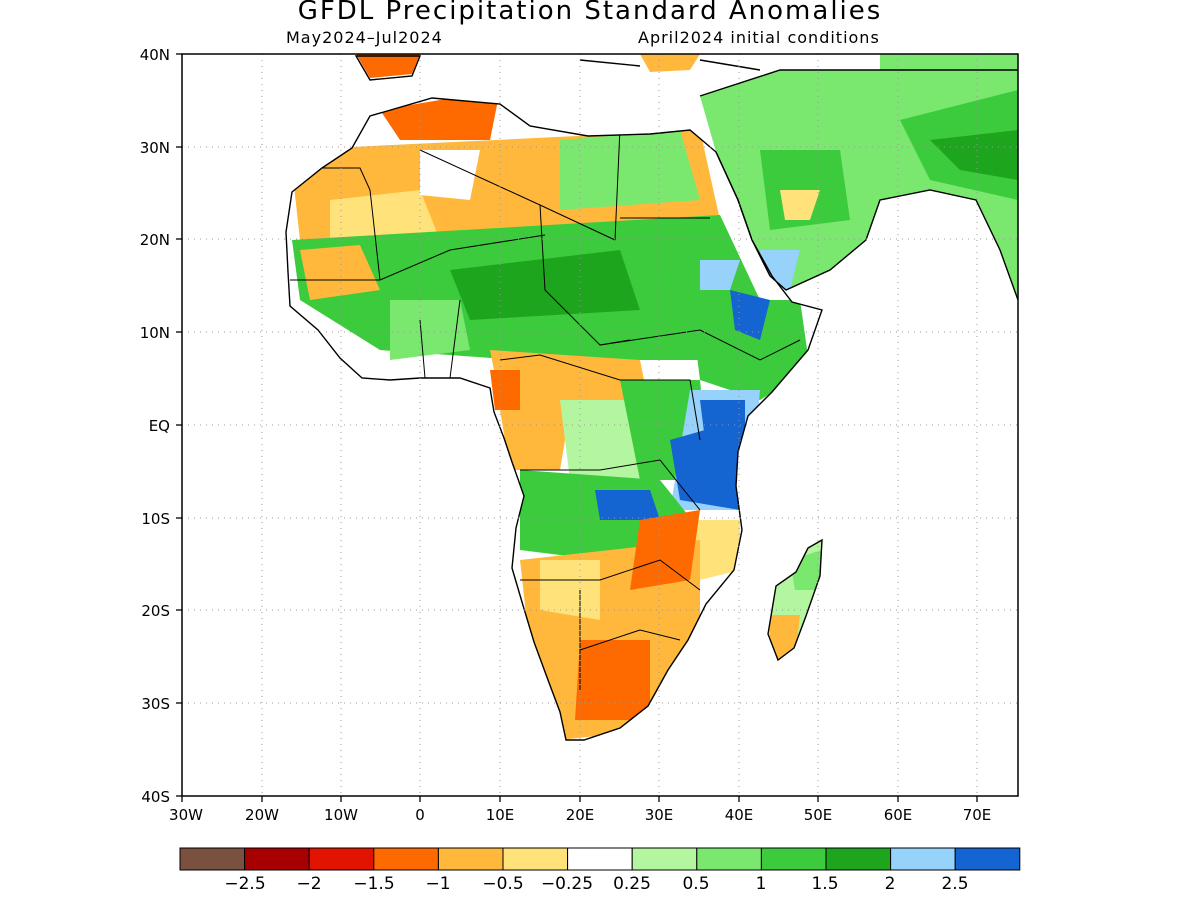 The width and height of the screenshot is (1200, 900). I want to click on lon-label: 10E, so click(500, 815).